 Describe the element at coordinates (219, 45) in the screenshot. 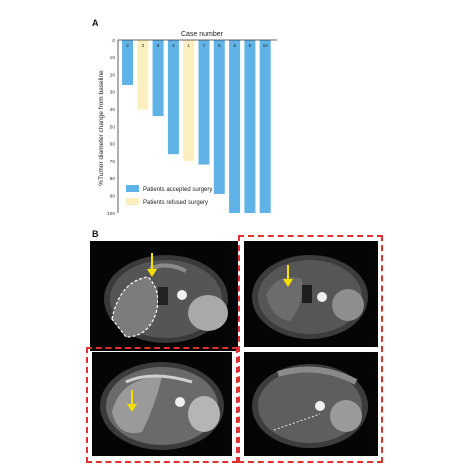

I see `category-label: 5` at that location.